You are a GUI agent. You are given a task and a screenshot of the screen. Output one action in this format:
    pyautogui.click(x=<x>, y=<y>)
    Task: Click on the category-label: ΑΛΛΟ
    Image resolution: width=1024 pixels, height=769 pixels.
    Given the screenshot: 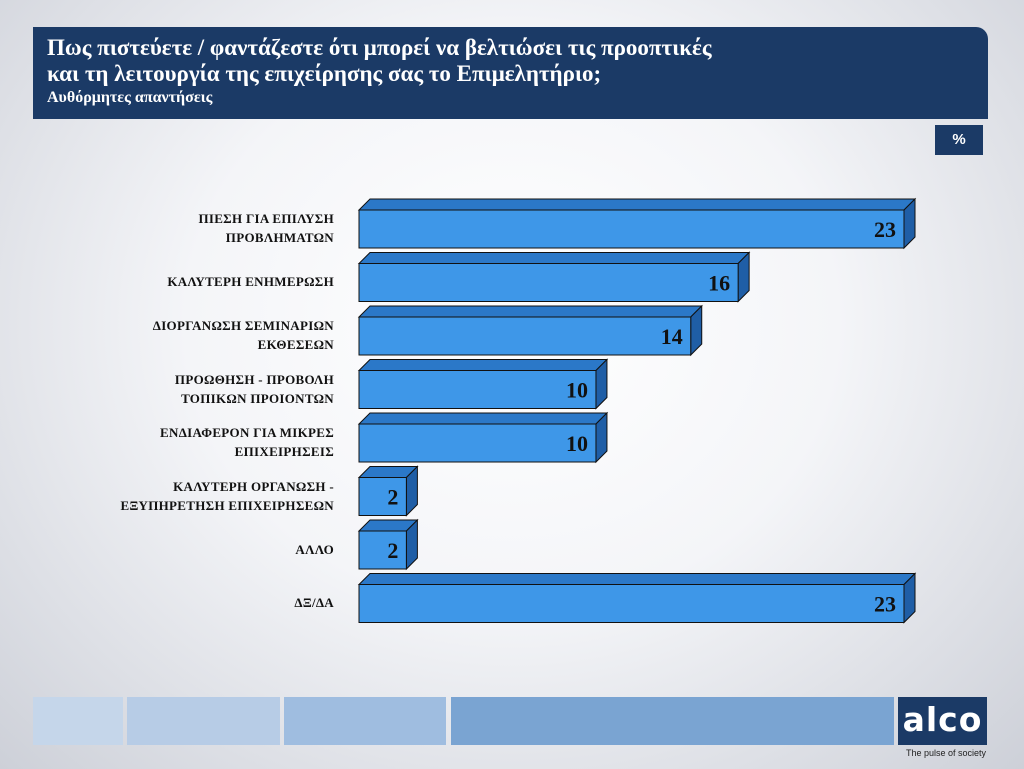 What is the action you would take?
    pyautogui.click(x=314, y=549)
    